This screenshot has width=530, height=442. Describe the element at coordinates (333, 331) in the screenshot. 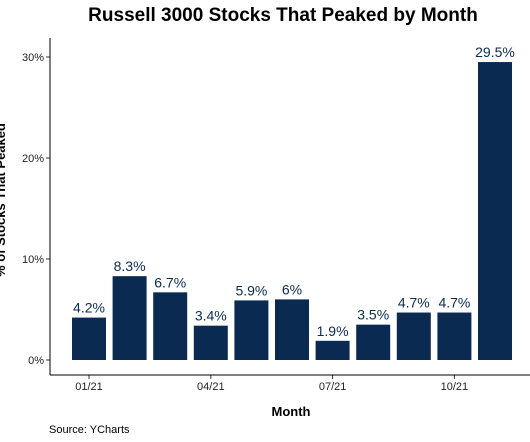

I see `data-label: 1.9%` at that location.